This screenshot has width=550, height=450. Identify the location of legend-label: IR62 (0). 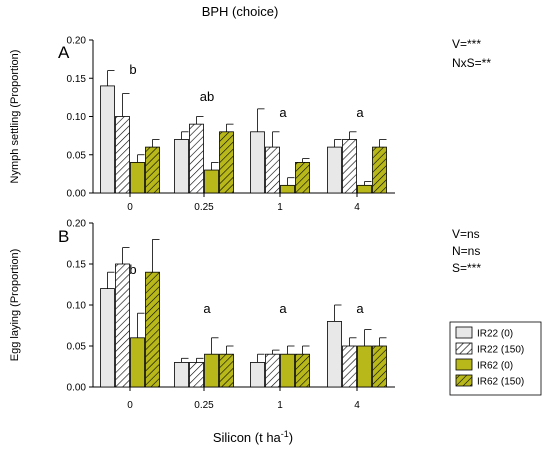
(495, 366).